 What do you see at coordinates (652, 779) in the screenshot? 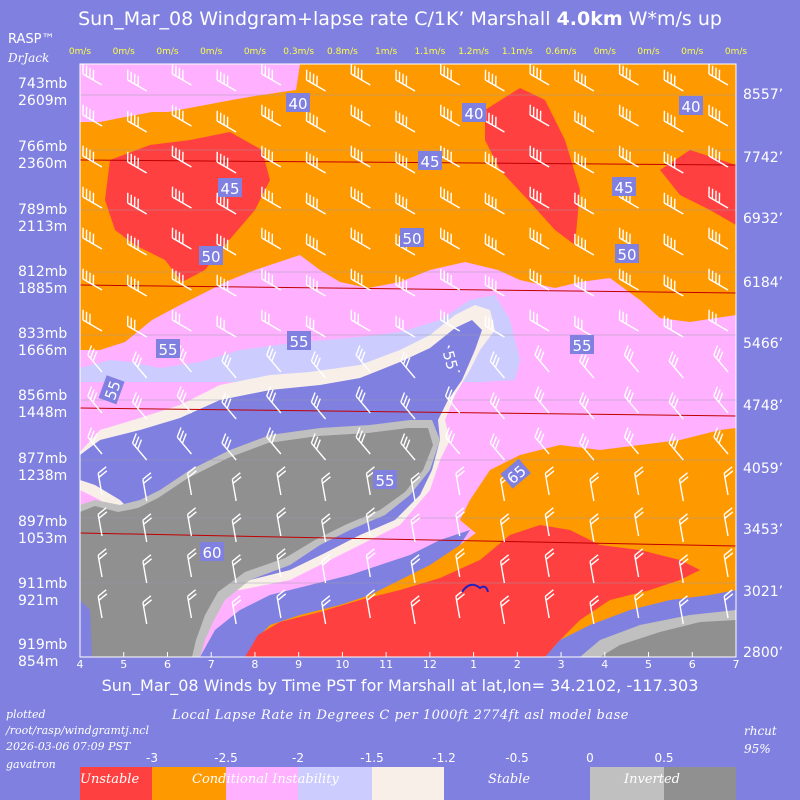
I see `colorbar-category: Inverted` at bounding box center [652, 779].